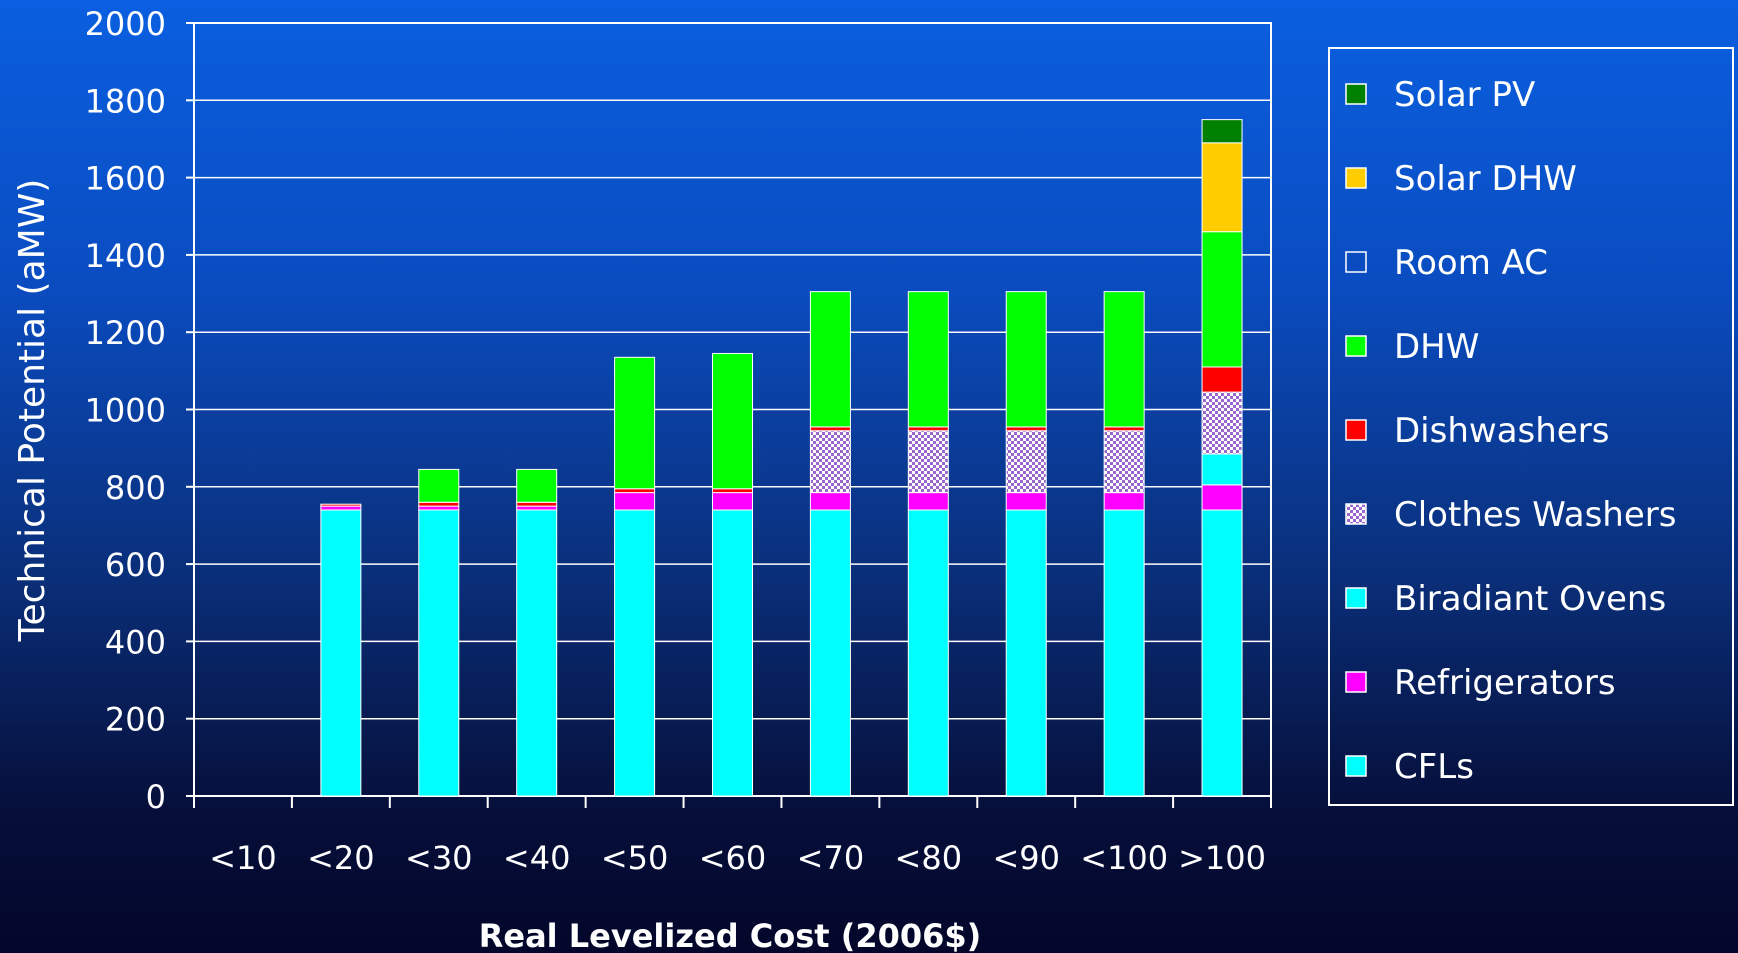  What do you see at coordinates (32, 411) in the screenshot?
I see `y-axis-title: Technical Potential (aMW)` at bounding box center [32, 411].